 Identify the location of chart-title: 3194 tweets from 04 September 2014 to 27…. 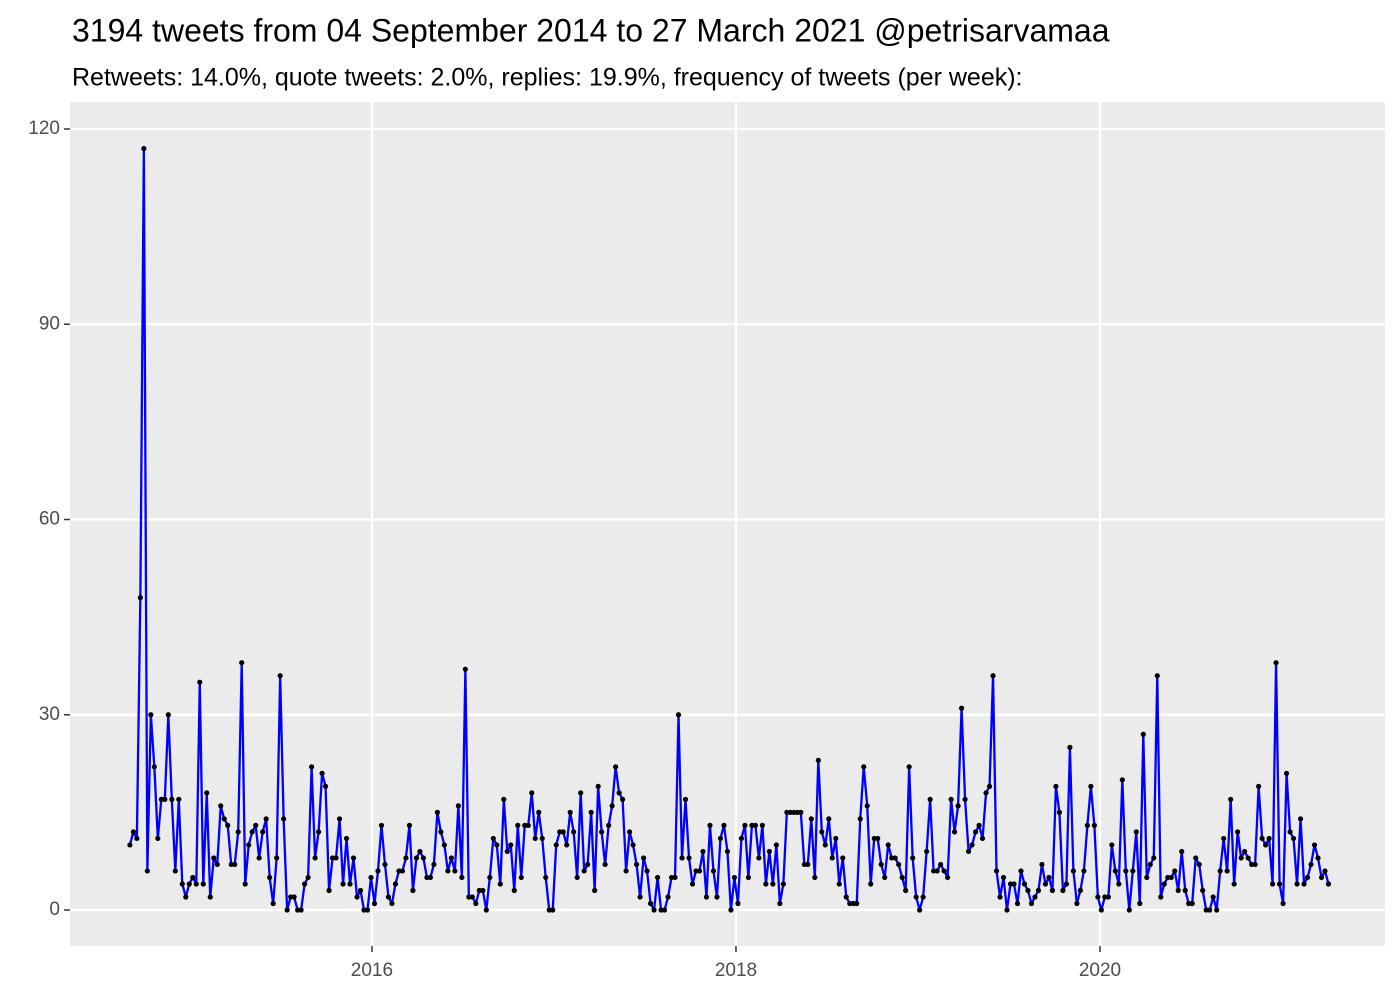
(591, 30).